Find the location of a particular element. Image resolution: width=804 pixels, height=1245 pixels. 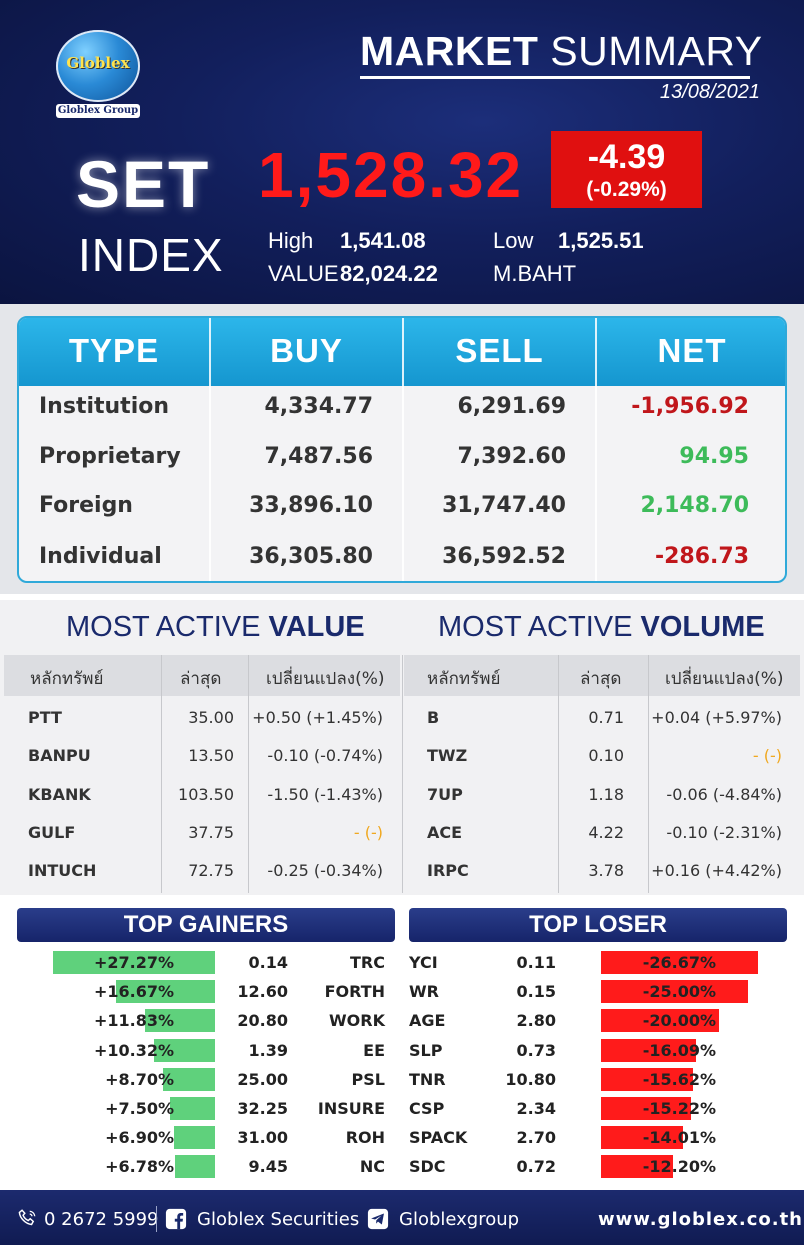

loser-price: 0.15 is located at coordinates (536, 991).